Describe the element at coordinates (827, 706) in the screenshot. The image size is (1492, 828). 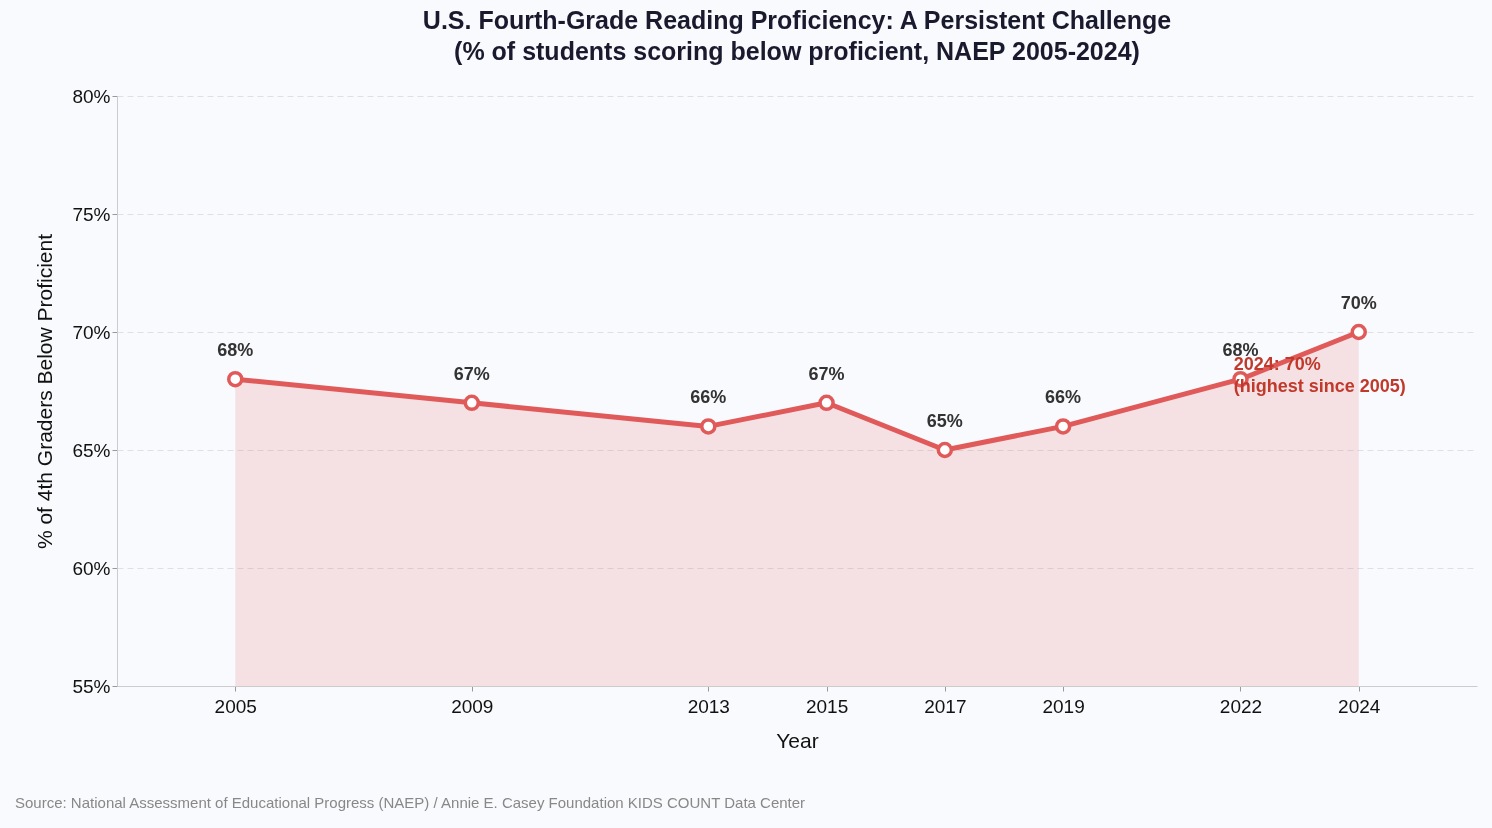
I see `x-tick-label: 2015` at that location.